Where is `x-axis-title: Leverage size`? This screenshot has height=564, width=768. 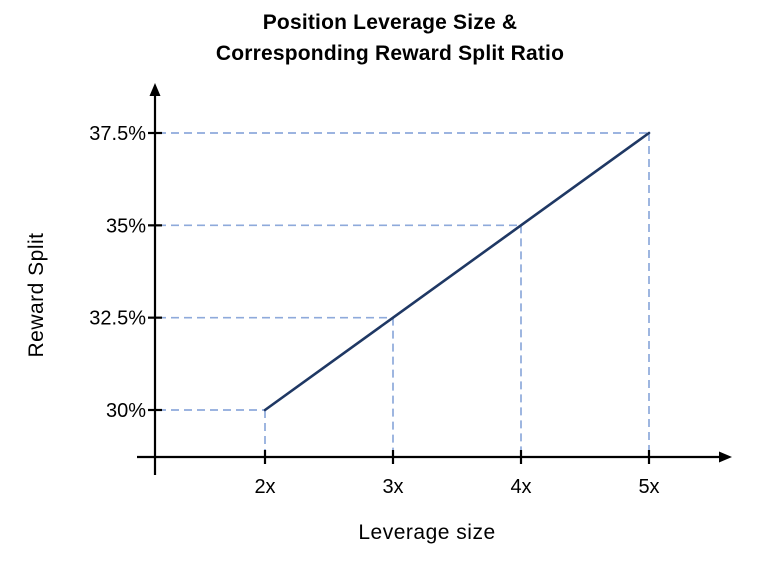 x-axis-title: Leverage size is located at coordinates (427, 532).